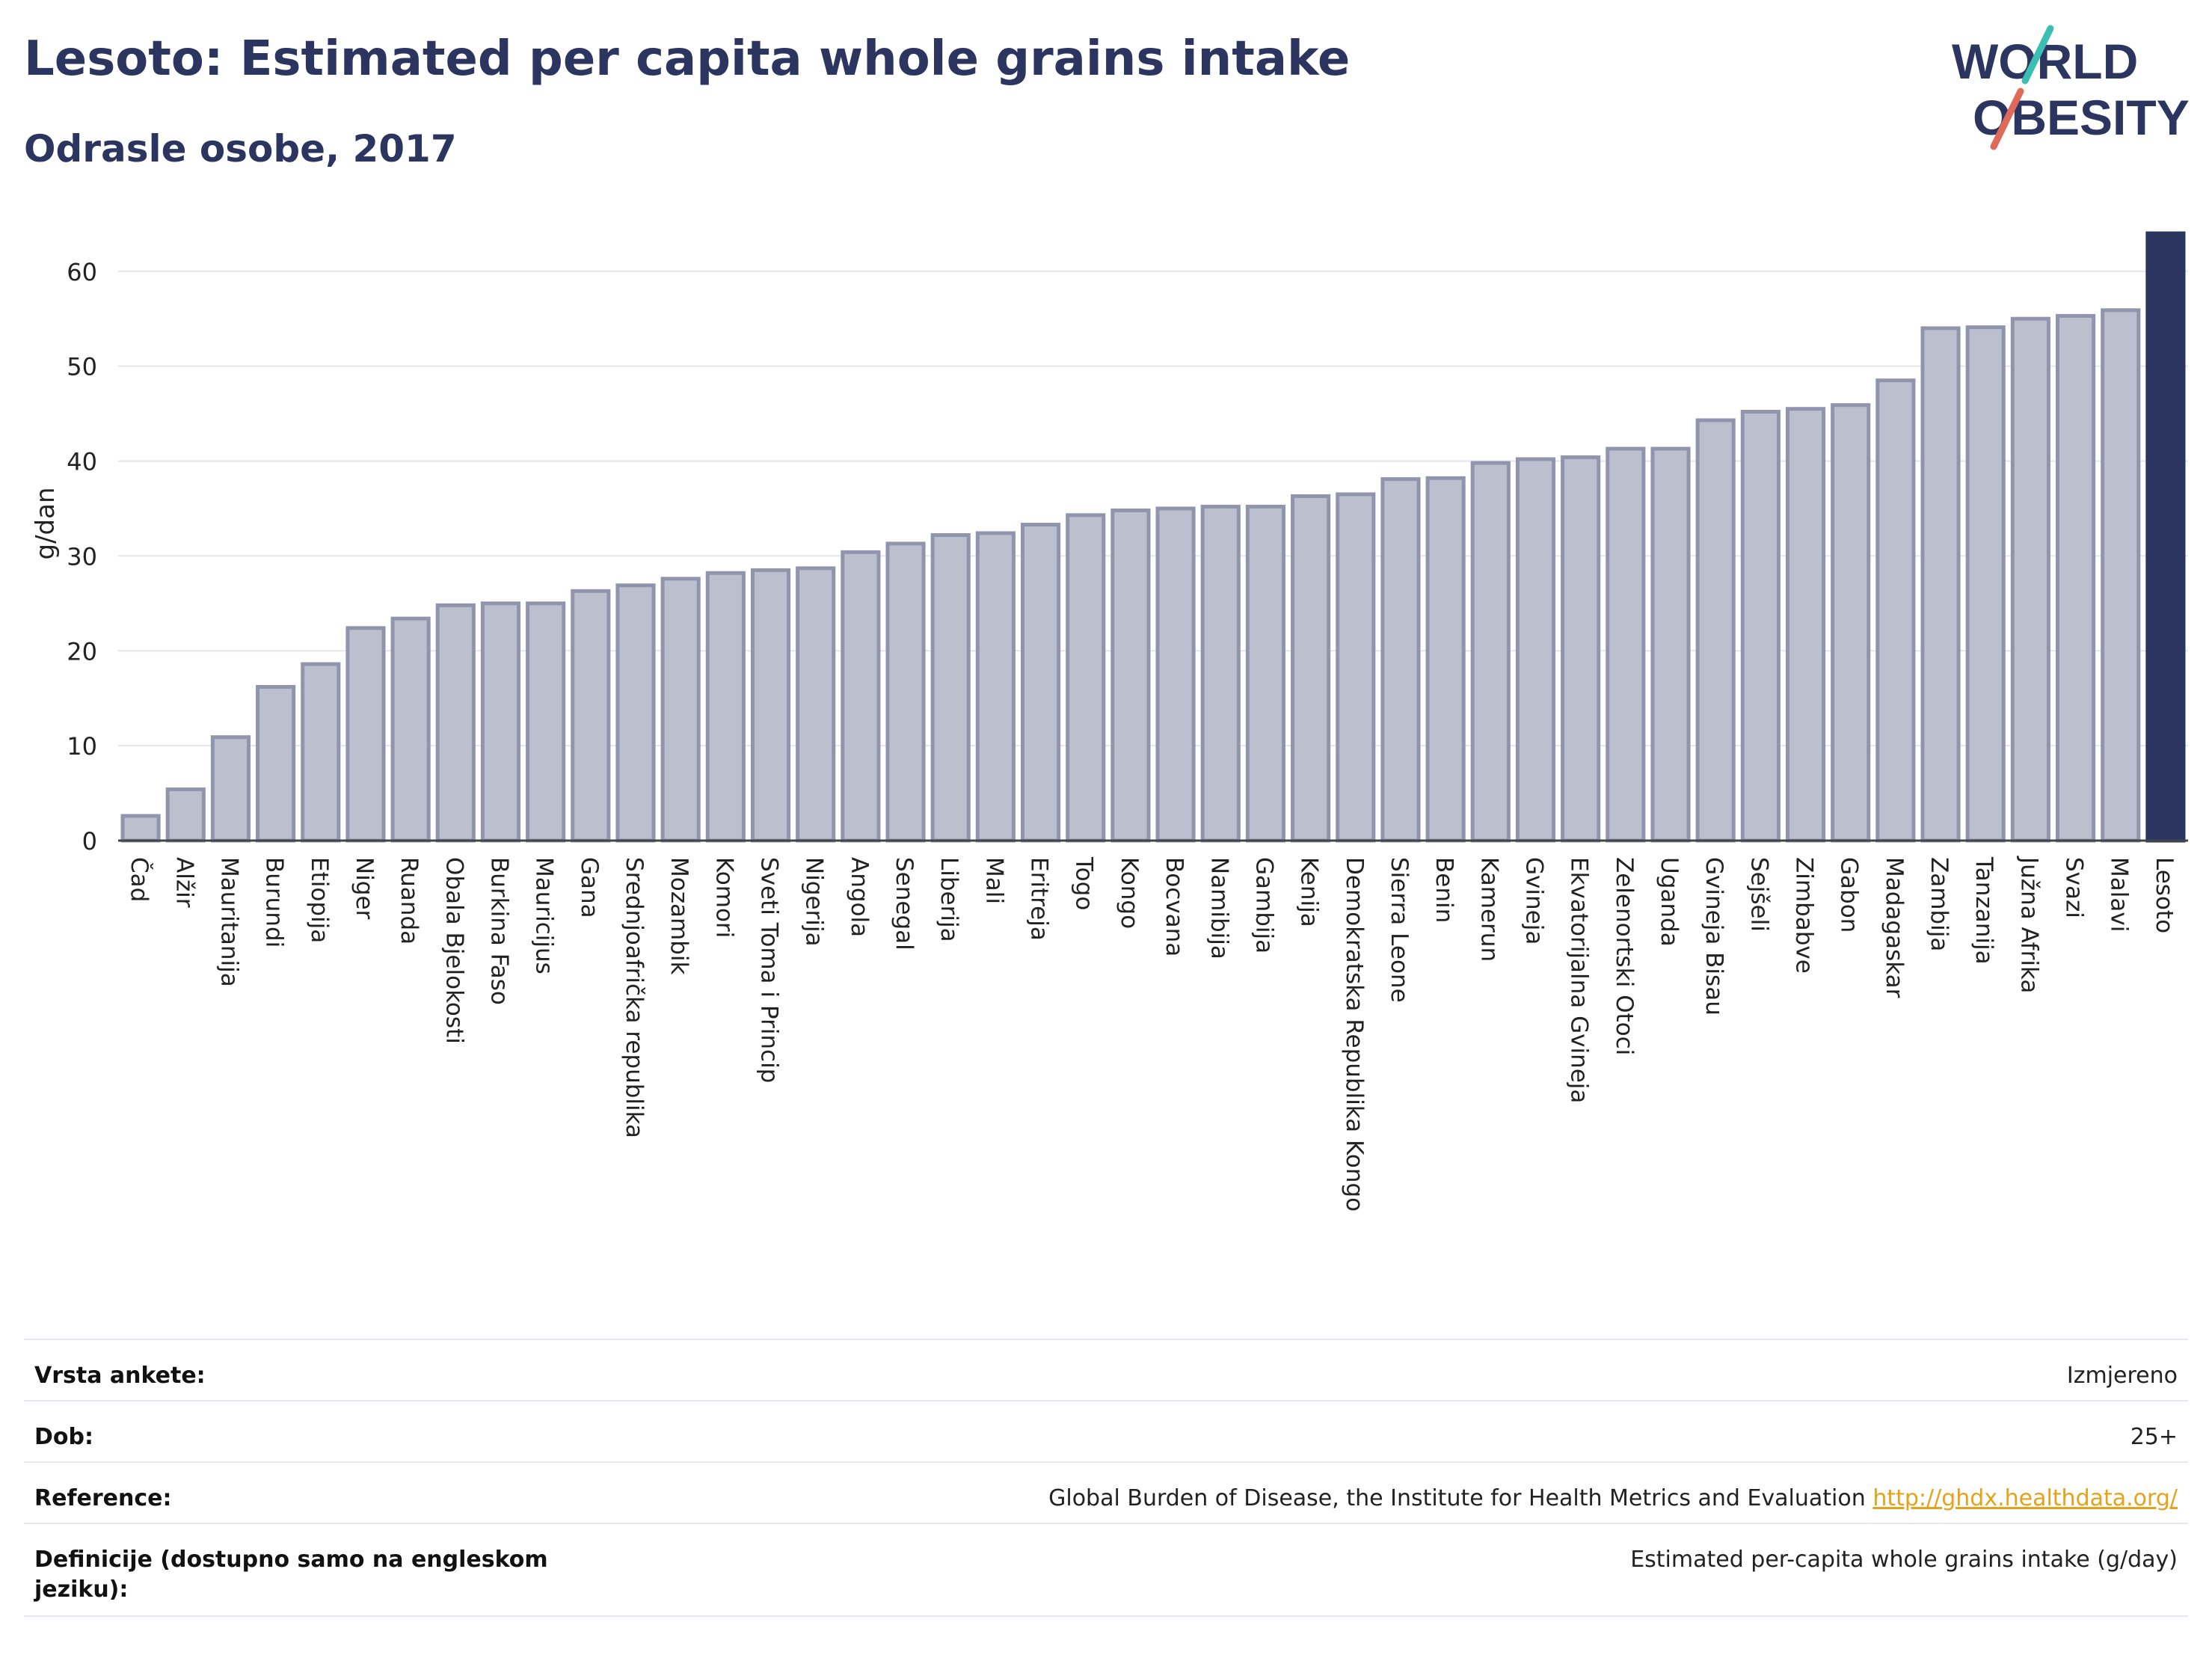  I want to click on bar-demokratska-republika-kongo, so click(1356, 667).